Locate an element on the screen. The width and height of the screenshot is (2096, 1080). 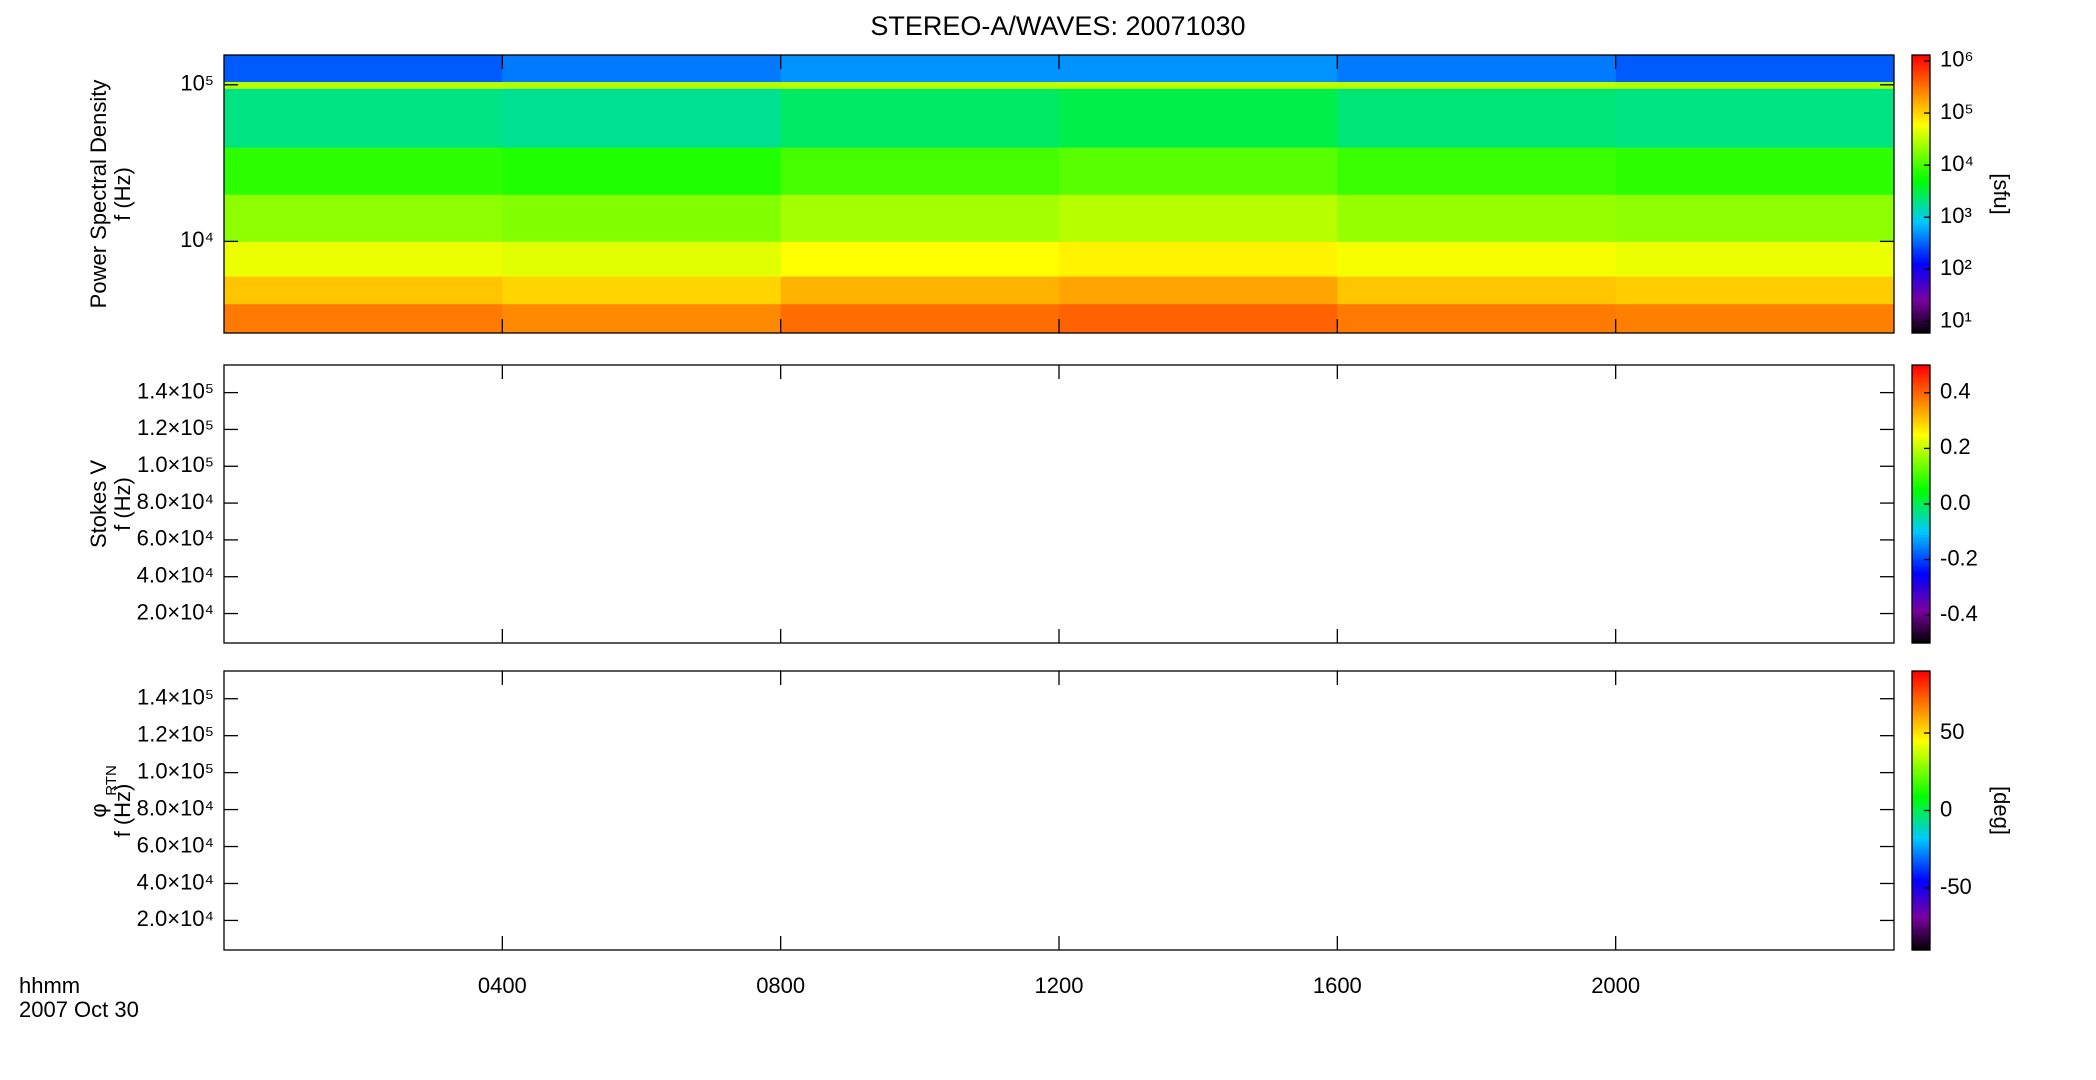
x-tick-label: 0400 is located at coordinates (502, 985).